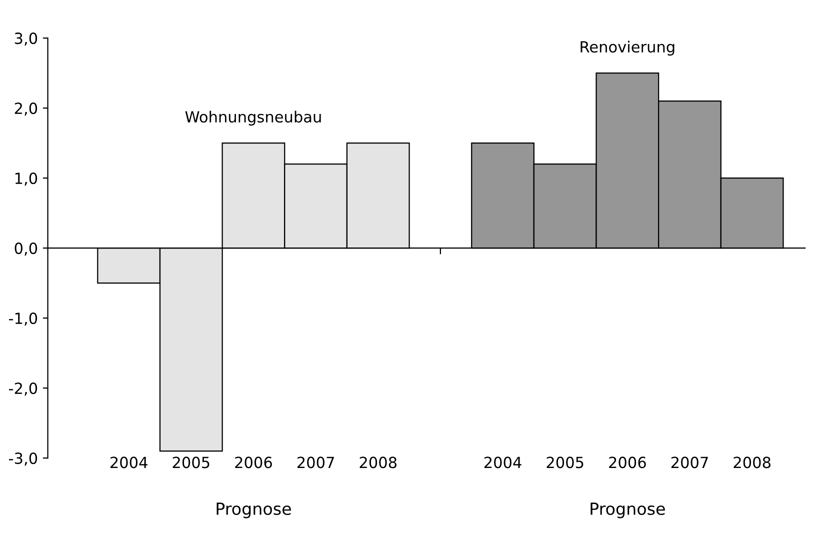  Describe the element at coordinates (26, 39) in the screenshot. I see `y-tick-label: 3,0` at that location.